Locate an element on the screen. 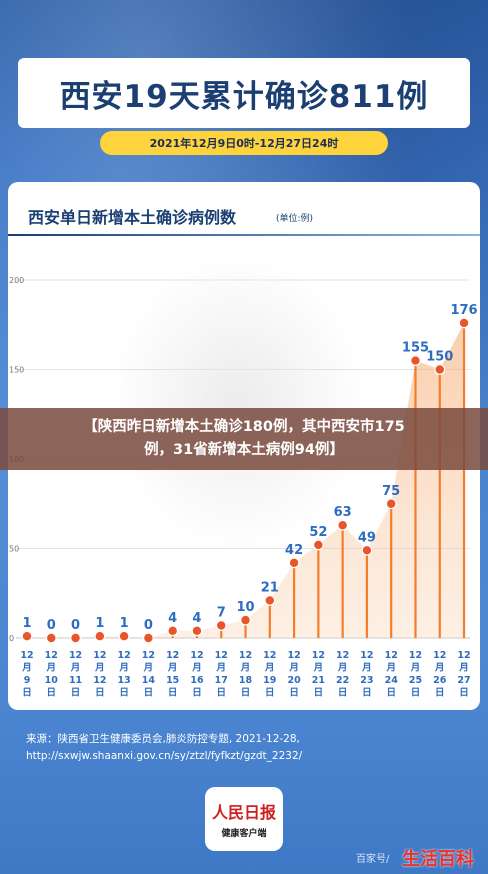  data-label: 75 is located at coordinates (391, 491).